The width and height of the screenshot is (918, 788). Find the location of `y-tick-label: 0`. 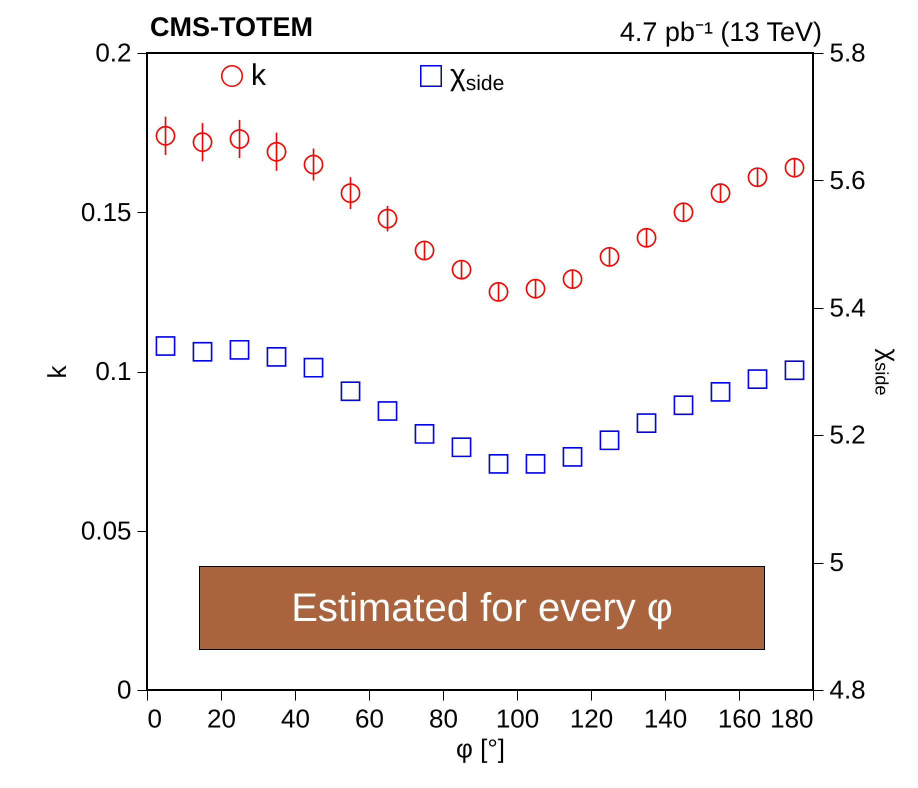

y-tick-label: 0 is located at coordinates (124, 689).